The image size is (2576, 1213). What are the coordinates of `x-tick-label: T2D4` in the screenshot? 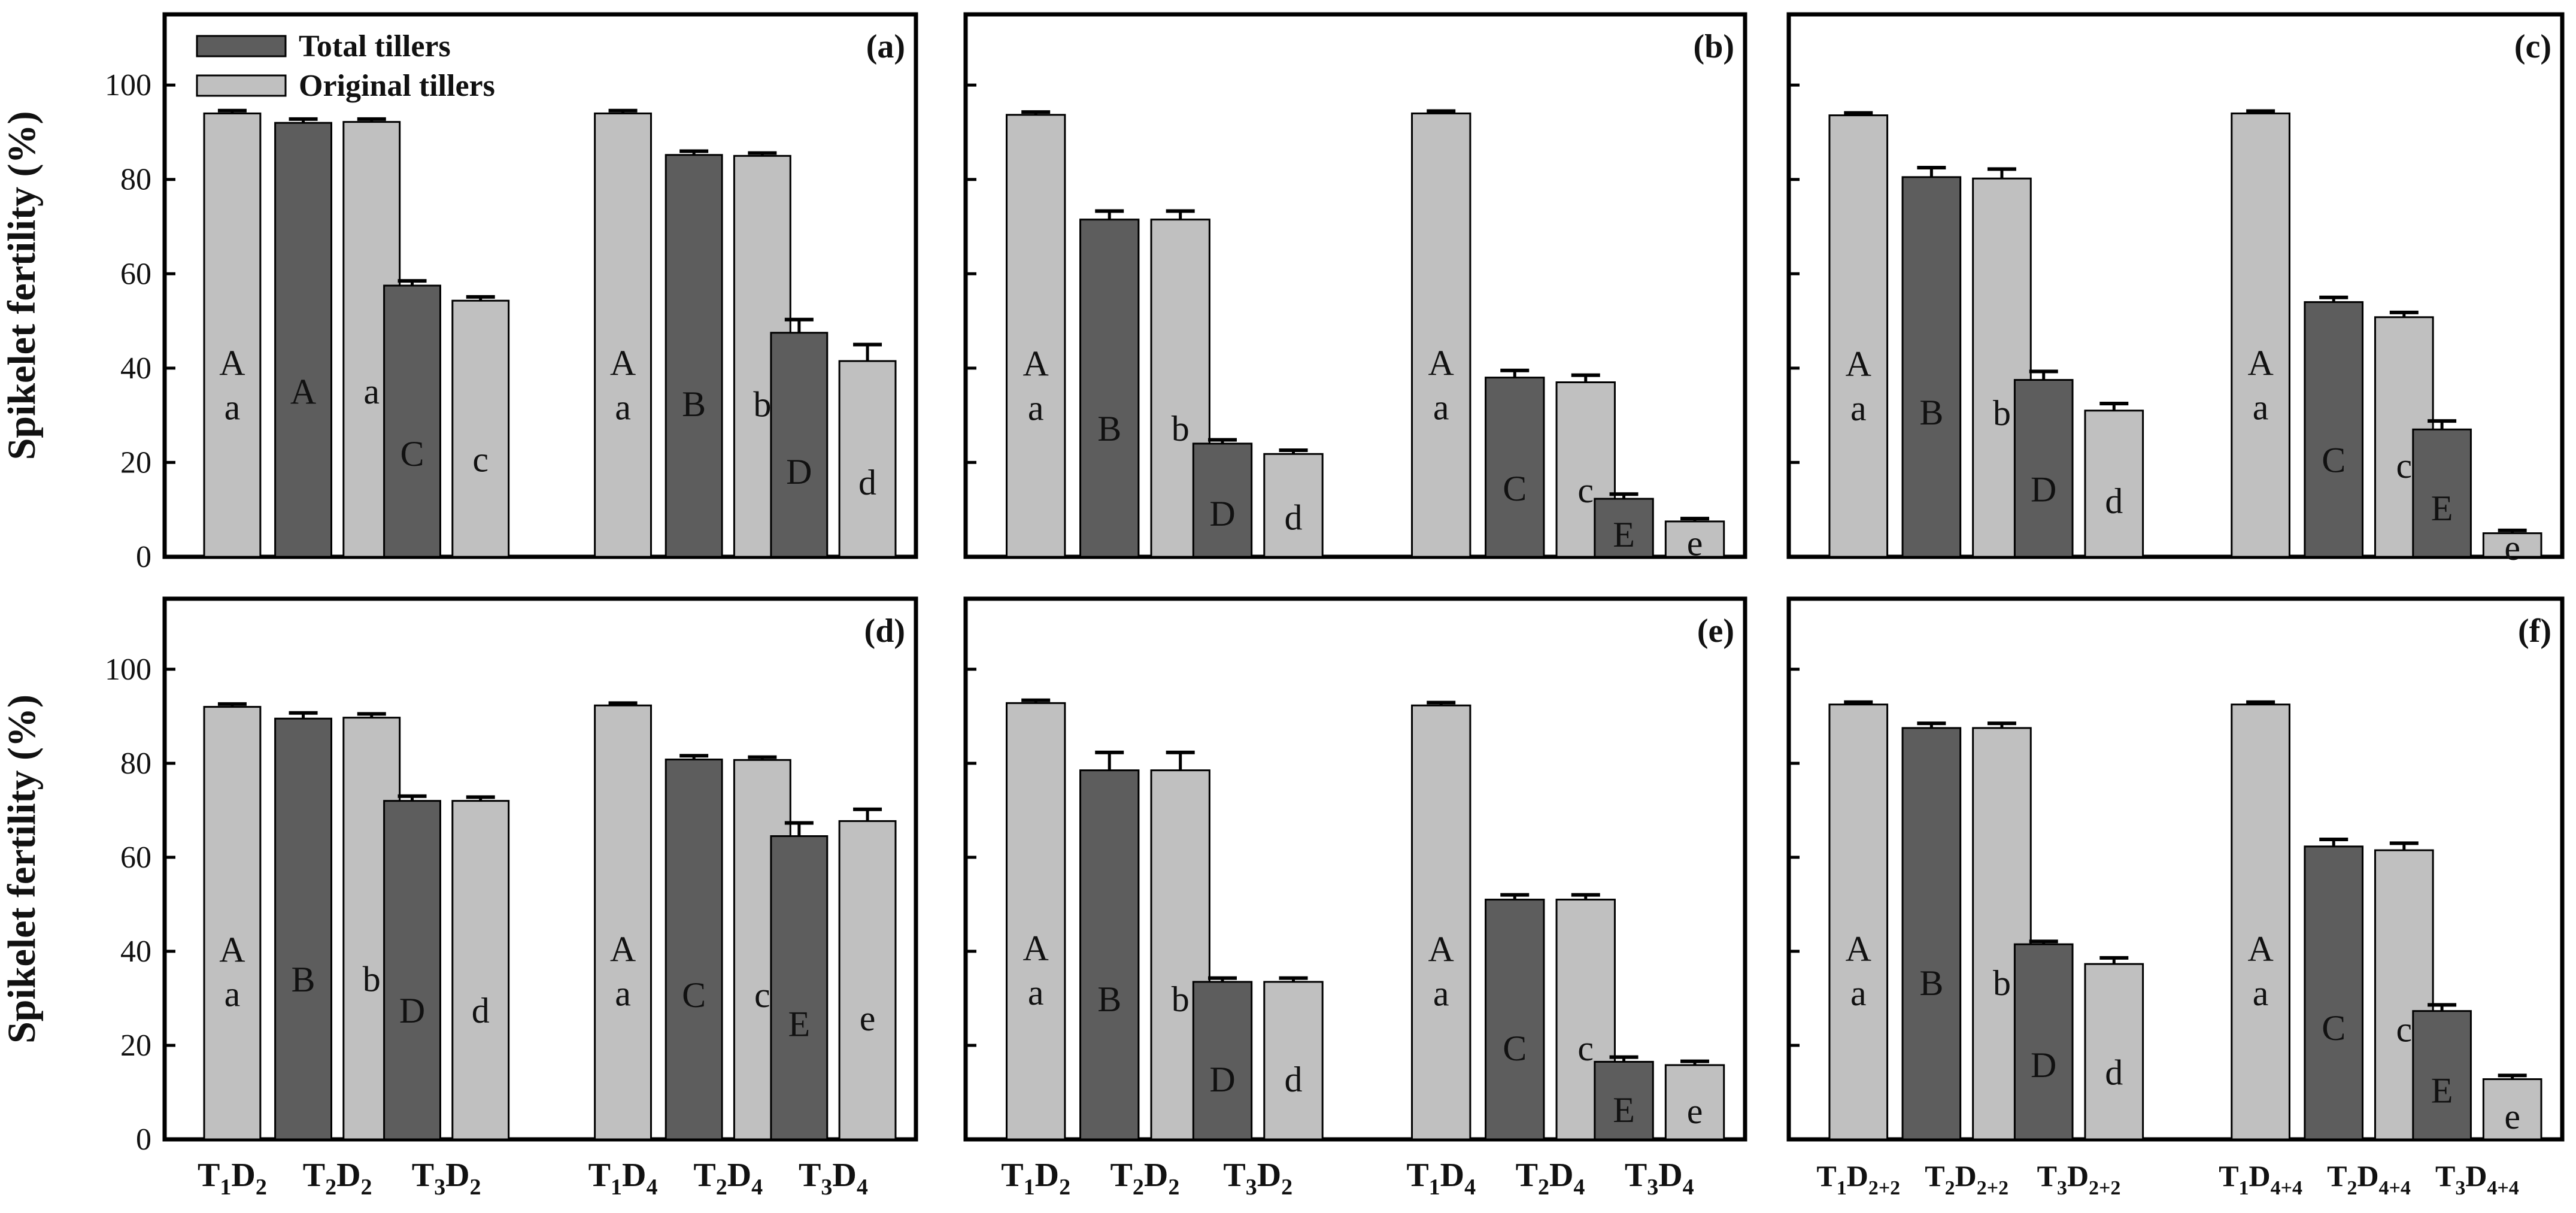 It's located at (1550, 1178).